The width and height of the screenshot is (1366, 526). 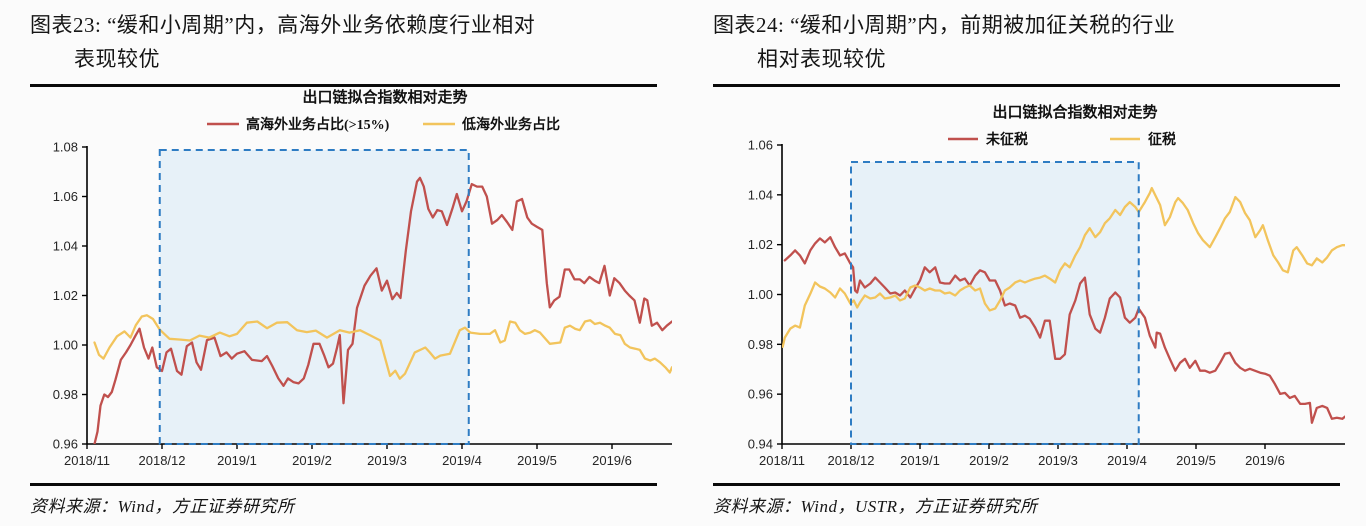 I want to click on figure-23-heading-line2: 表现较优, so click(x=117, y=59).